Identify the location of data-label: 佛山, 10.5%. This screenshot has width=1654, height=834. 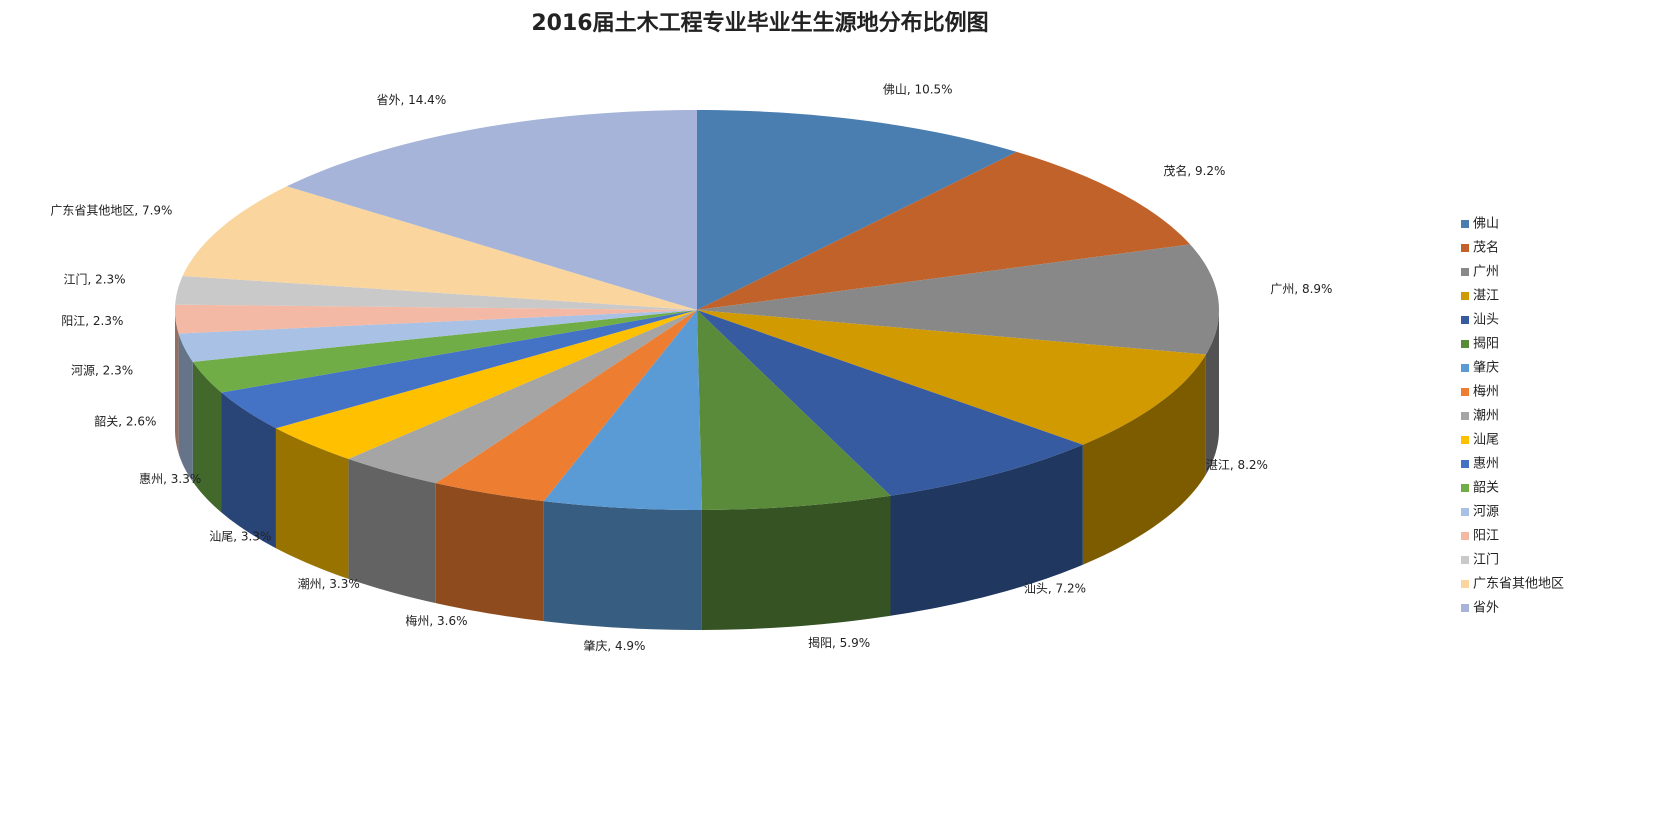
(918, 90).